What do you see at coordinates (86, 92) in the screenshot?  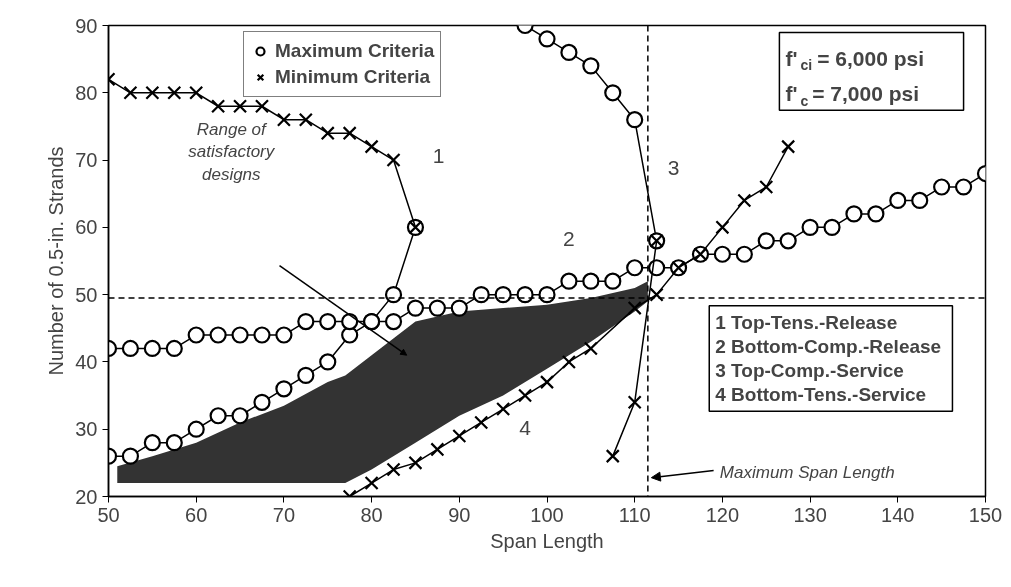 I see `y-tick-label: 80` at bounding box center [86, 92].